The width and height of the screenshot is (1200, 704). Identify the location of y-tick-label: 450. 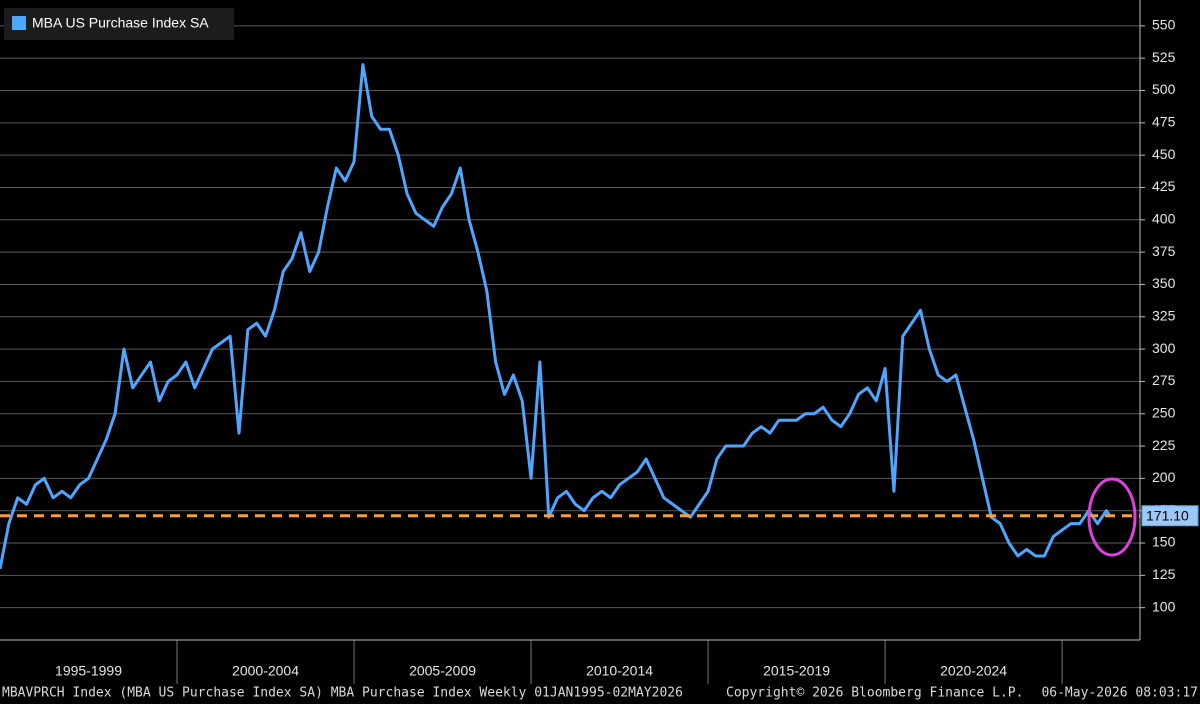
(1164, 154).